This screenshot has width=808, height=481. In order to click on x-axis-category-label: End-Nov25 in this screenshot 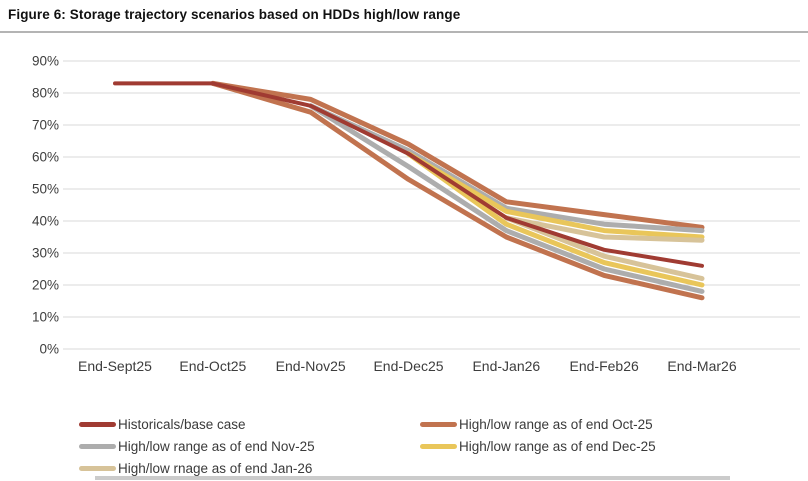, I will do `click(311, 366)`.